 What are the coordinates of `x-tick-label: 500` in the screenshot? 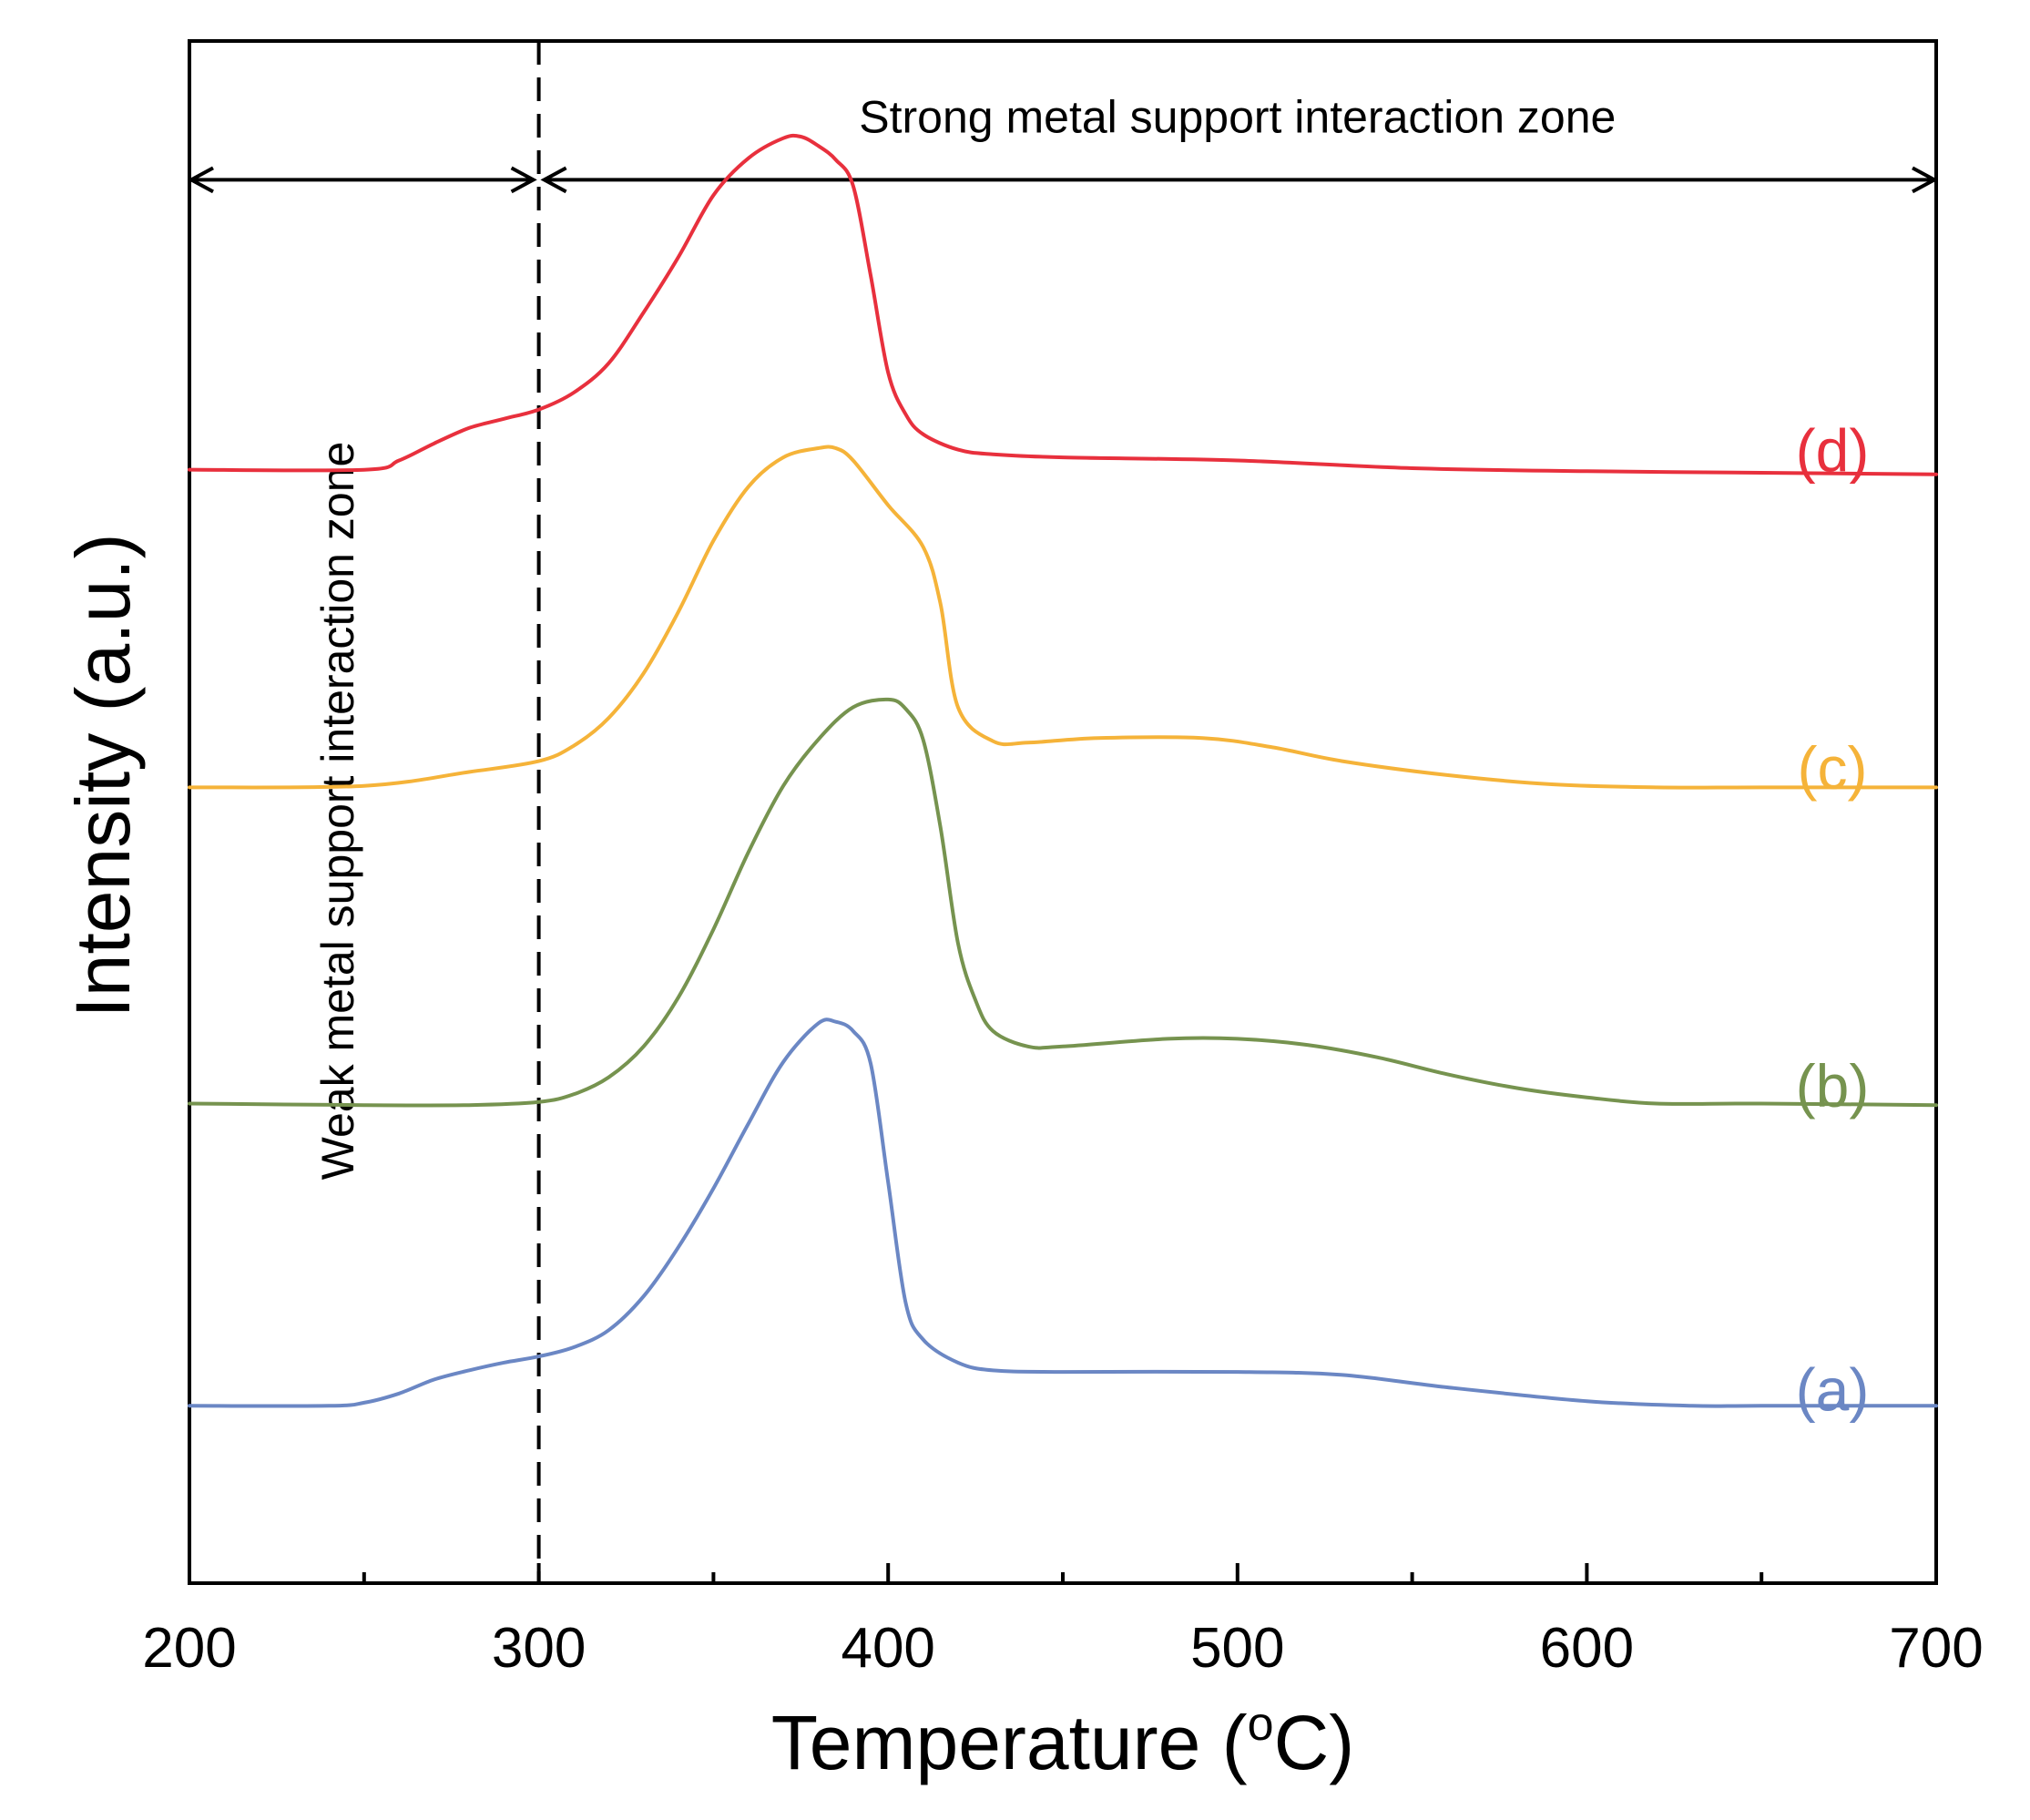 It's located at (1237, 1649).